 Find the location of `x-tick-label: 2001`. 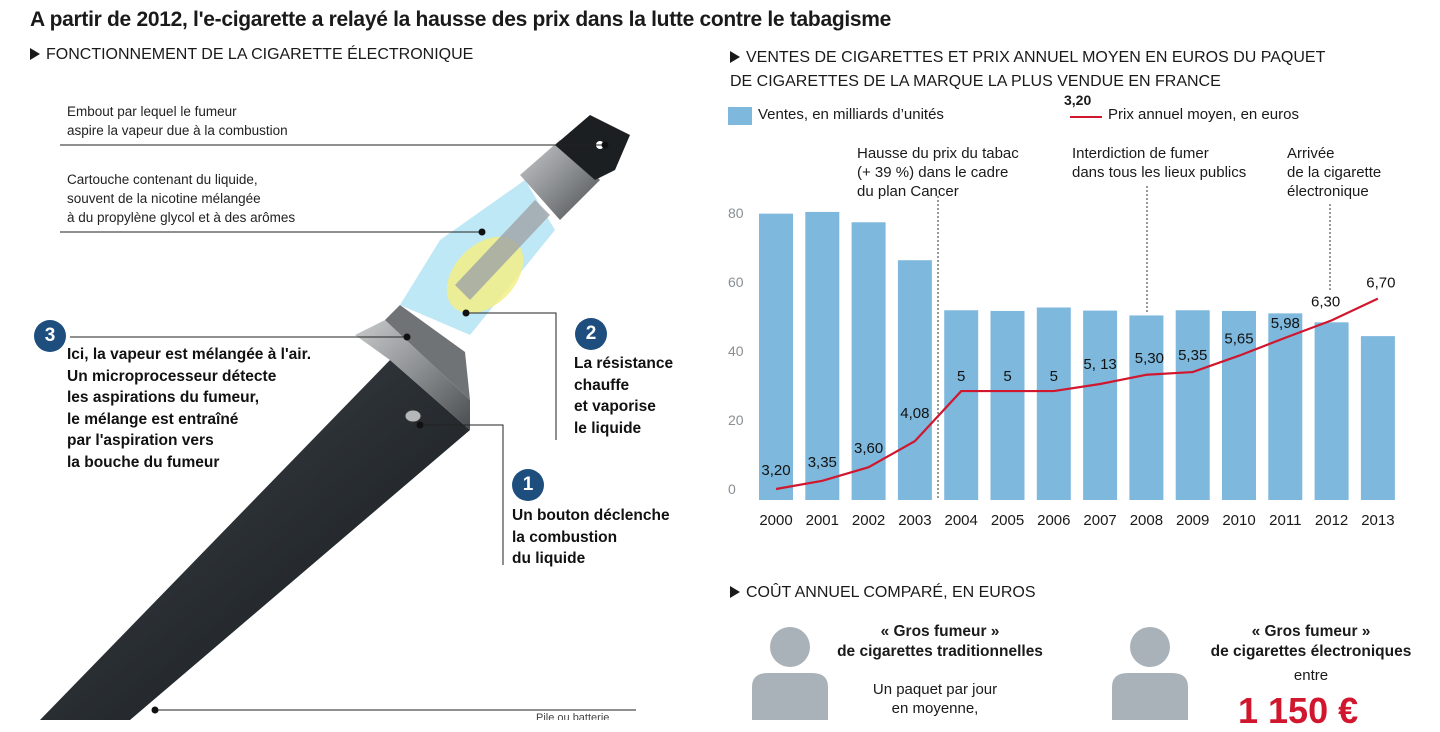

x-tick-label: 2001 is located at coordinates (822, 520).